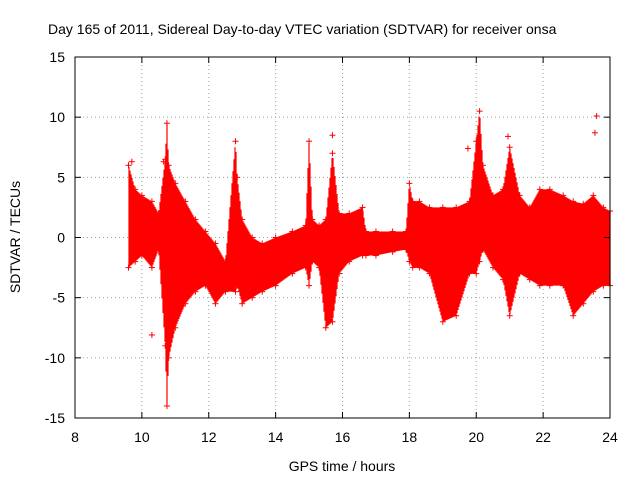 The image size is (640, 480). I want to click on x-tick-label: 8, so click(75, 437).